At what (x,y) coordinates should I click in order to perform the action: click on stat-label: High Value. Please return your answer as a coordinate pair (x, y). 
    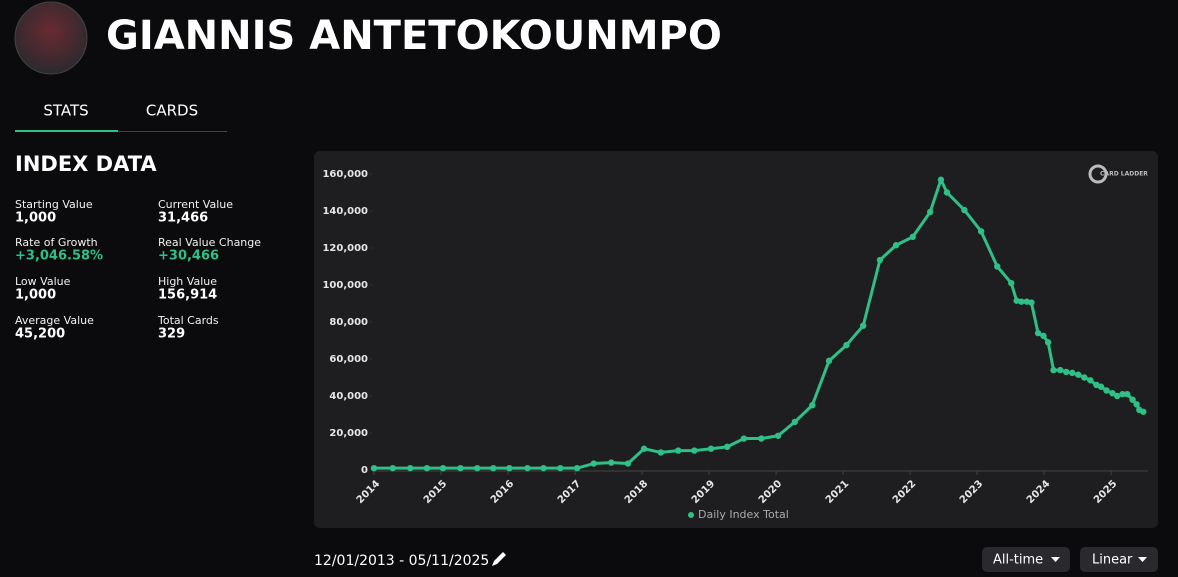
    Looking at the image, I should click on (187, 281).